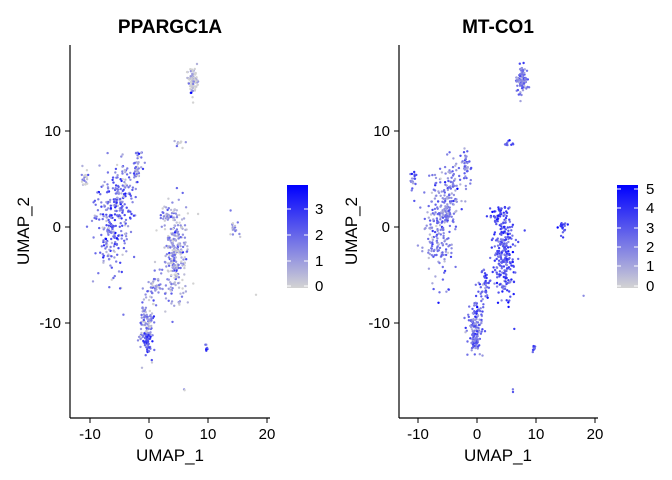  Describe the element at coordinates (319, 209) in the screenshot. I see `legend-label: 3` at that location.